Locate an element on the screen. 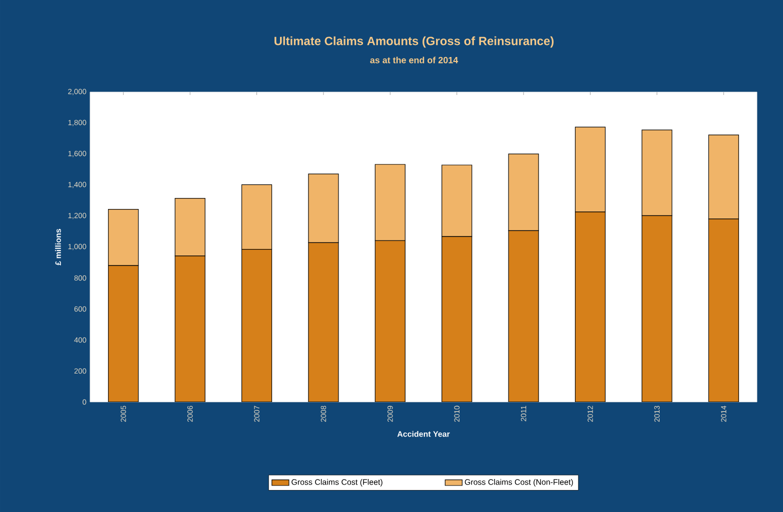  chart-subtitle: as at the end of 2014 is located at coordinates (414, 60).